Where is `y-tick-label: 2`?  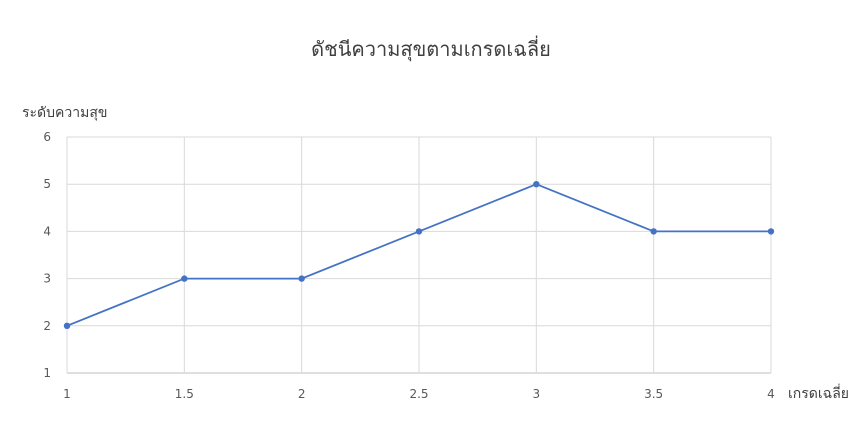 y-tick-label: 2 is located at coordinates (47, 326).